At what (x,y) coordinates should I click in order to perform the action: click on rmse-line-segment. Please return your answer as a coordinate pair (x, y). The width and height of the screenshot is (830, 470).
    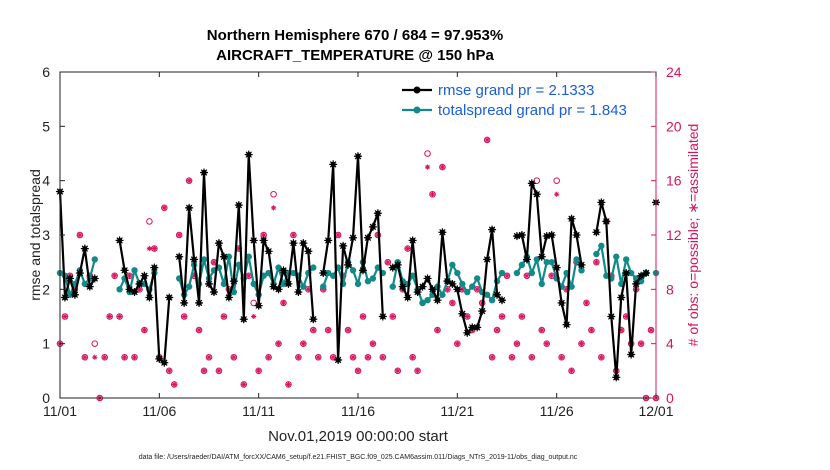
    Looking at the image, I should click on (77, 245).